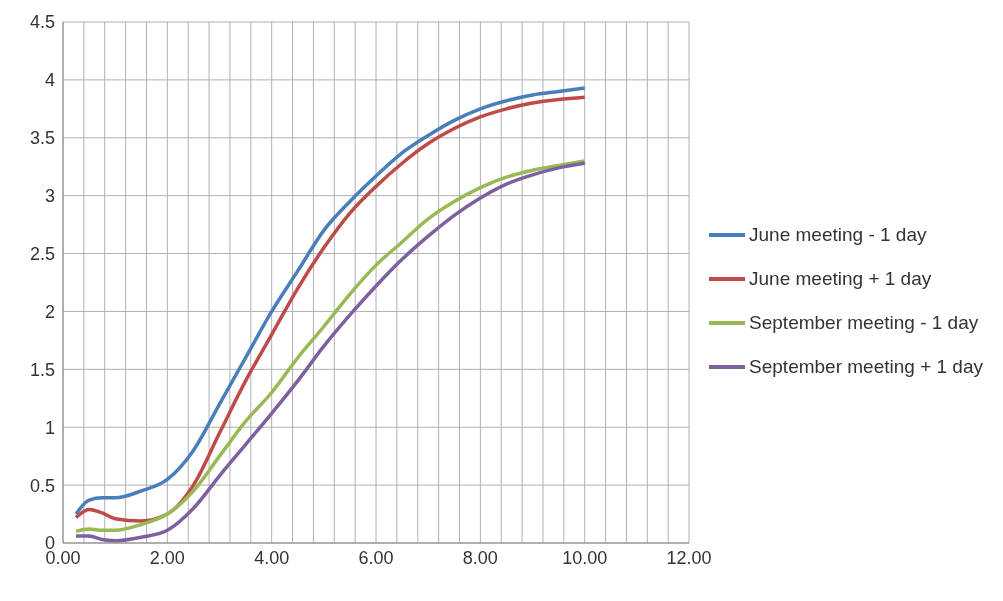  I want to click on x-tick-label: 12.00, so click(689, 557).